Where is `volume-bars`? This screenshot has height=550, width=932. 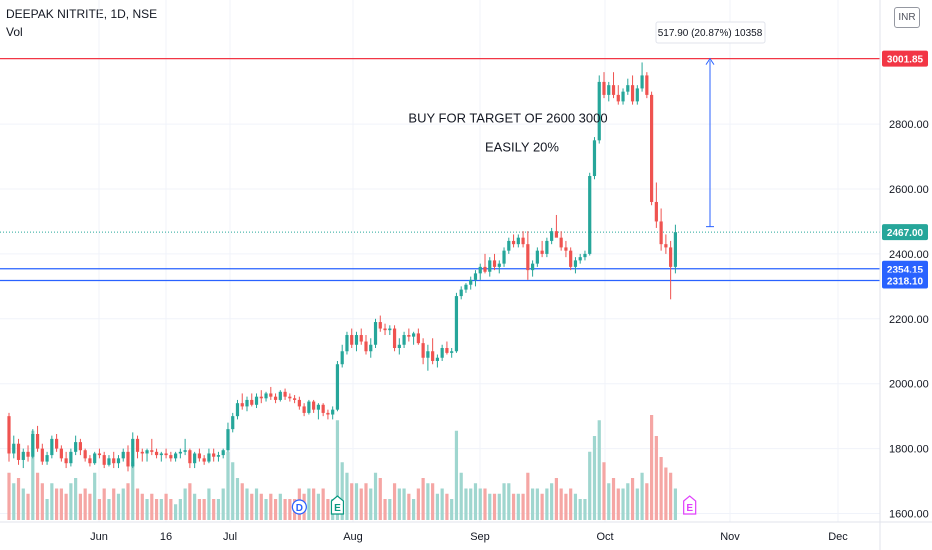
volume-bars is located at coordinates (342, 467).